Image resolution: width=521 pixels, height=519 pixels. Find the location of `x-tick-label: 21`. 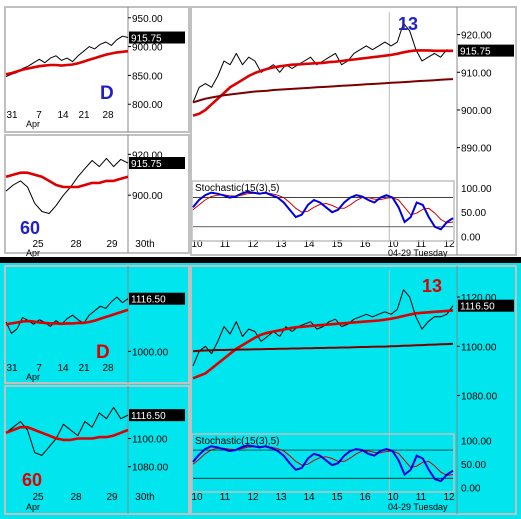

x-tick-label: 21 is located at coordinates (84, 115).